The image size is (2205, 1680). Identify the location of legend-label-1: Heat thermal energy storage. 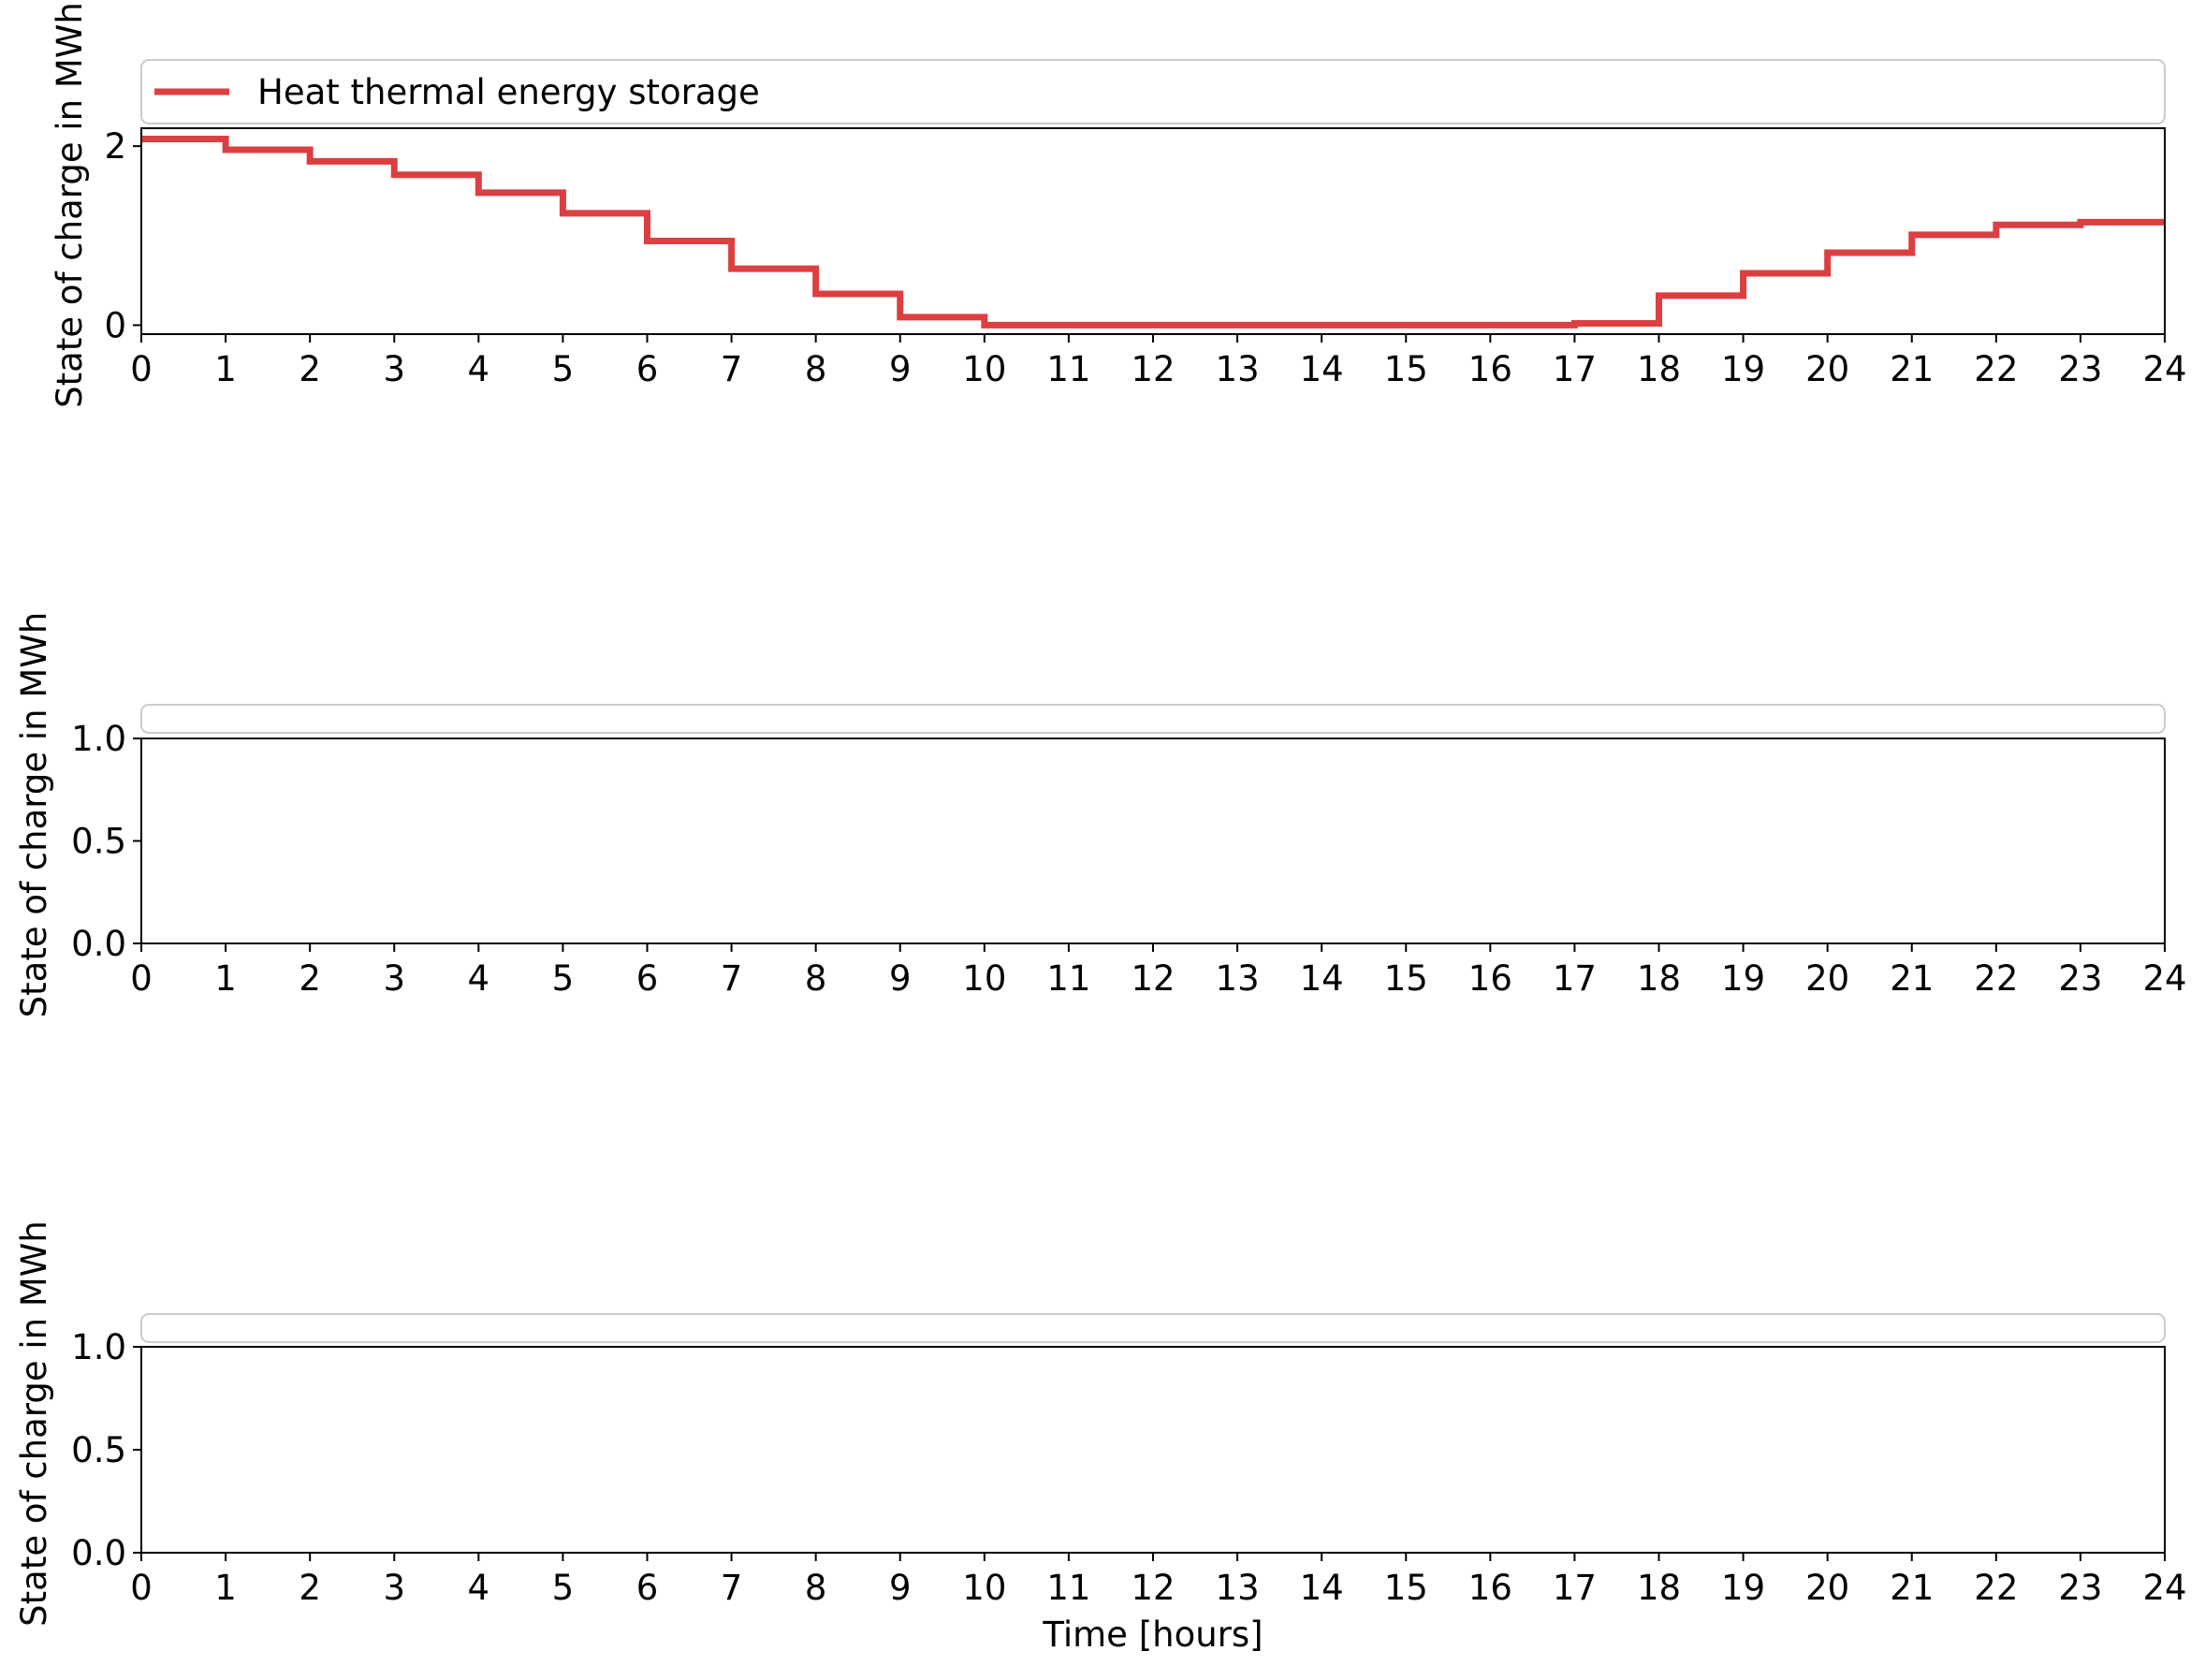
(509, 92).